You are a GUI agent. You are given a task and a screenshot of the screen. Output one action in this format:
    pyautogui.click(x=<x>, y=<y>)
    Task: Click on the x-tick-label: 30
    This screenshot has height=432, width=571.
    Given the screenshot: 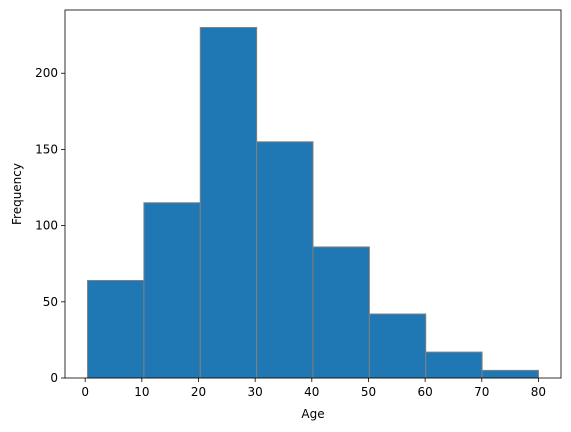 What is the action you would take?
    pyautogui.click(x=255, y=392)
    